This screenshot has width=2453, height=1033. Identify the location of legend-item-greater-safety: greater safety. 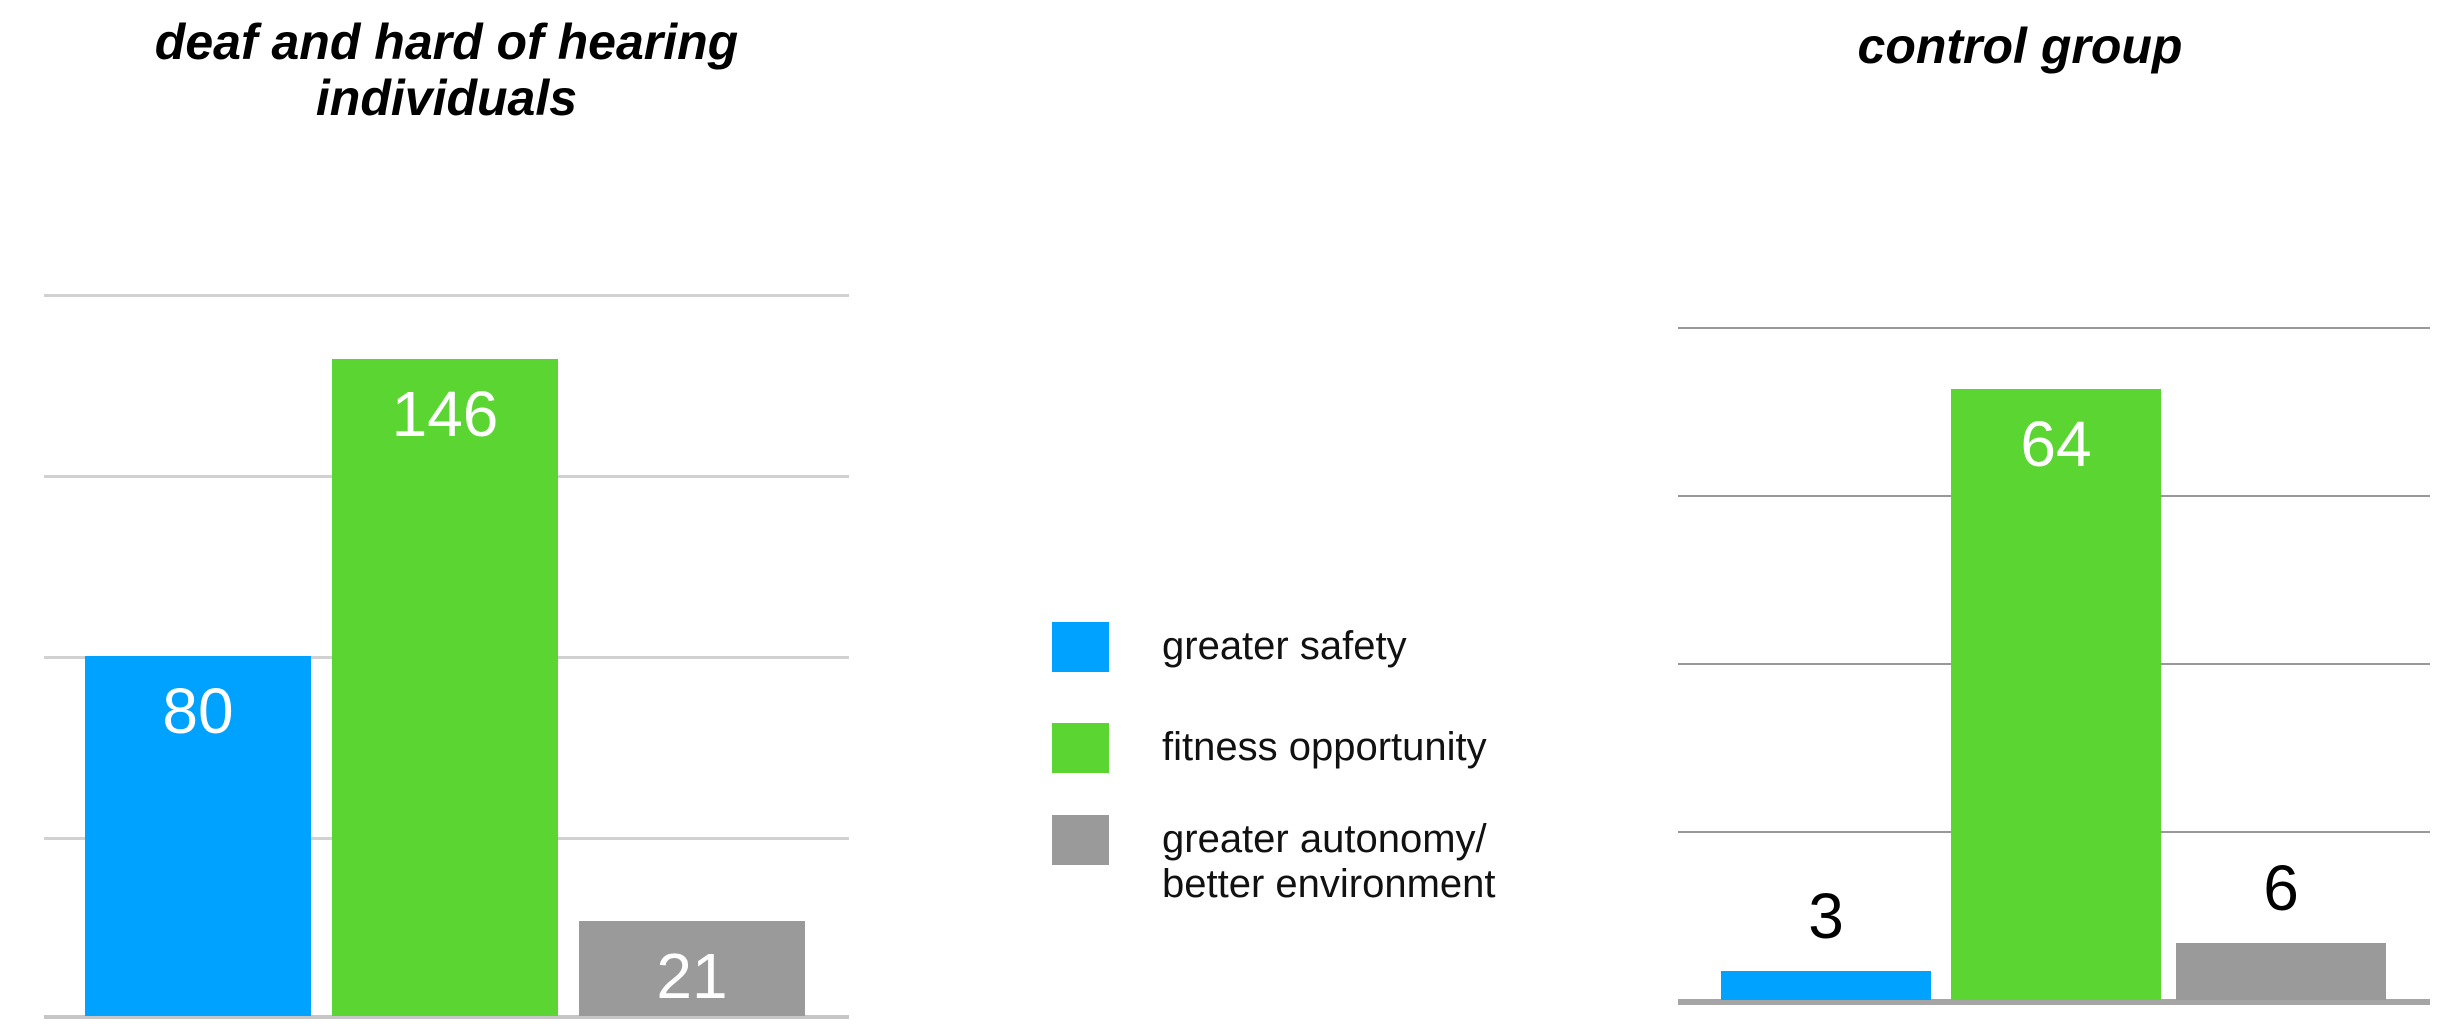
(1229, 647).